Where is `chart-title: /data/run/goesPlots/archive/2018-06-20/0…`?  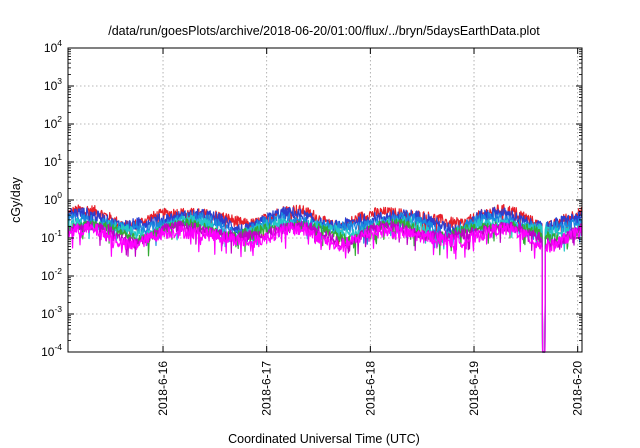
chart-title: /data/run/goesPlots/archive/2018-06-20/0… is located at coordinates (324, 31).